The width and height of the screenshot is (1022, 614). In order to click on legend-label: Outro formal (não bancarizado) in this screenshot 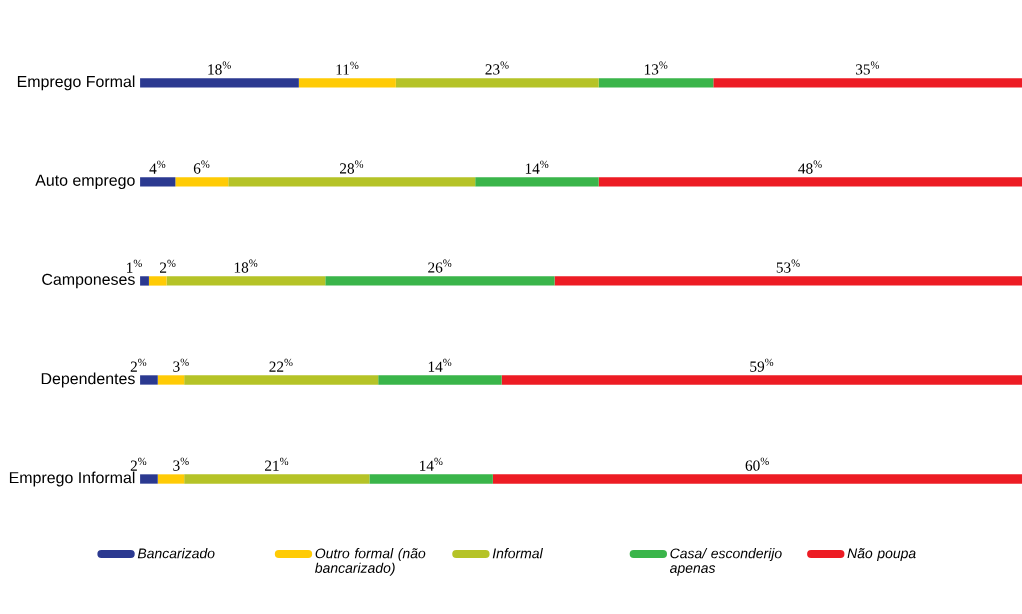, I will do `click(370, 562)`.